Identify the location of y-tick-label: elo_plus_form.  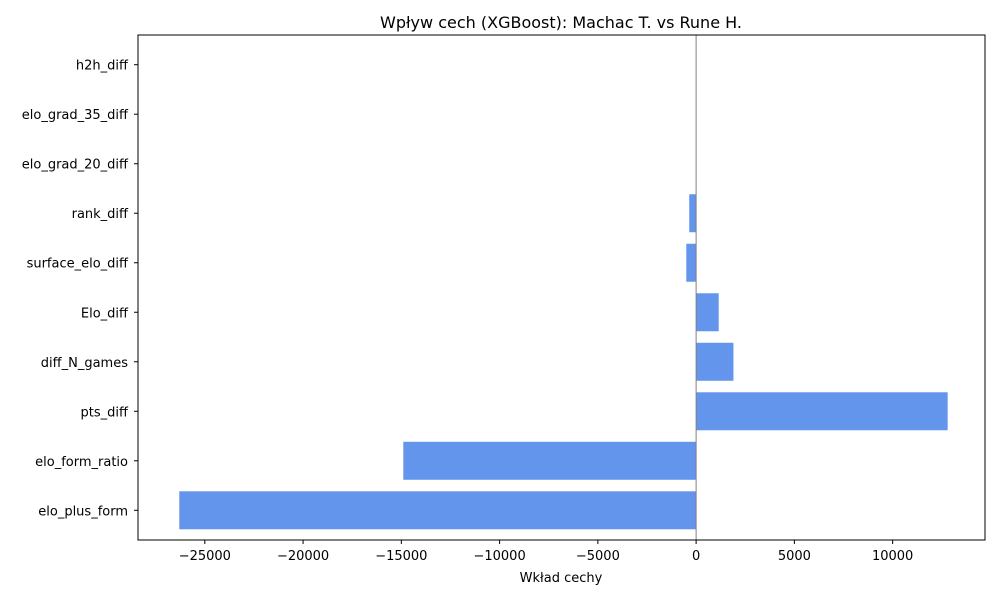
(83, 511).